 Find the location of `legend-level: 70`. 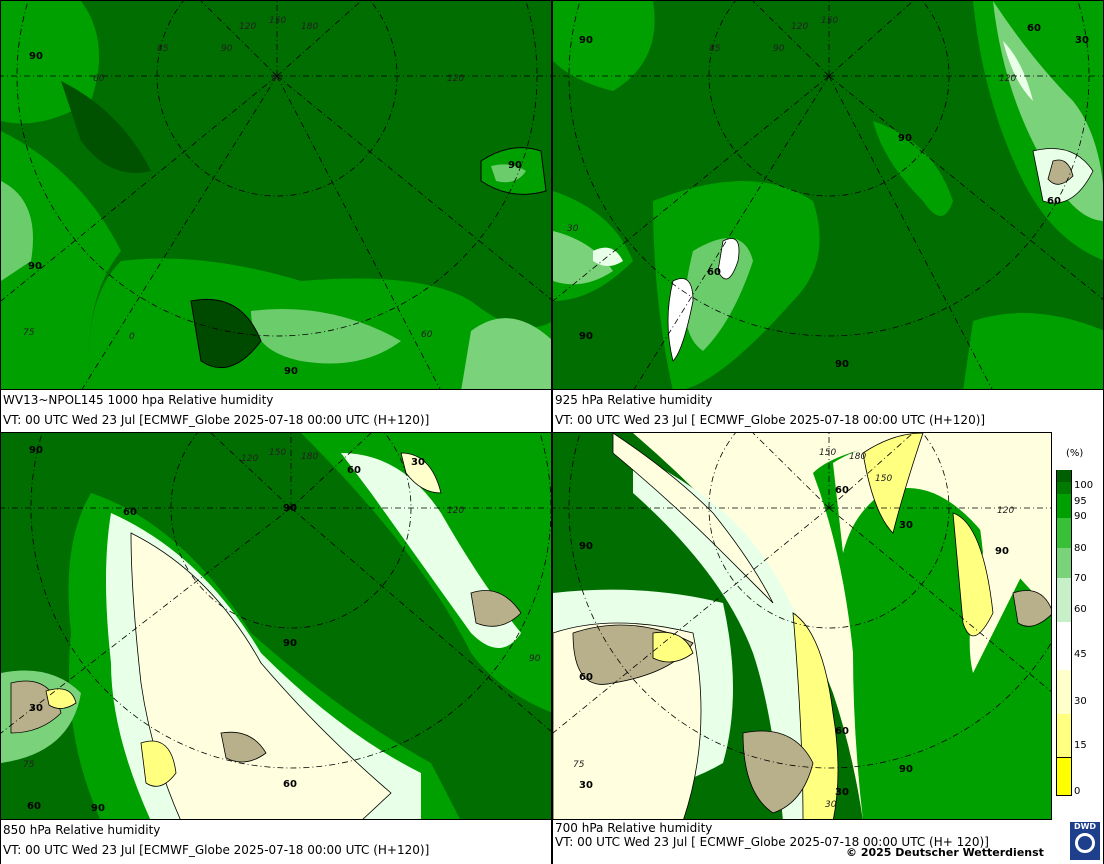

legend-level: 70 is located at coordinates (1080, 578).